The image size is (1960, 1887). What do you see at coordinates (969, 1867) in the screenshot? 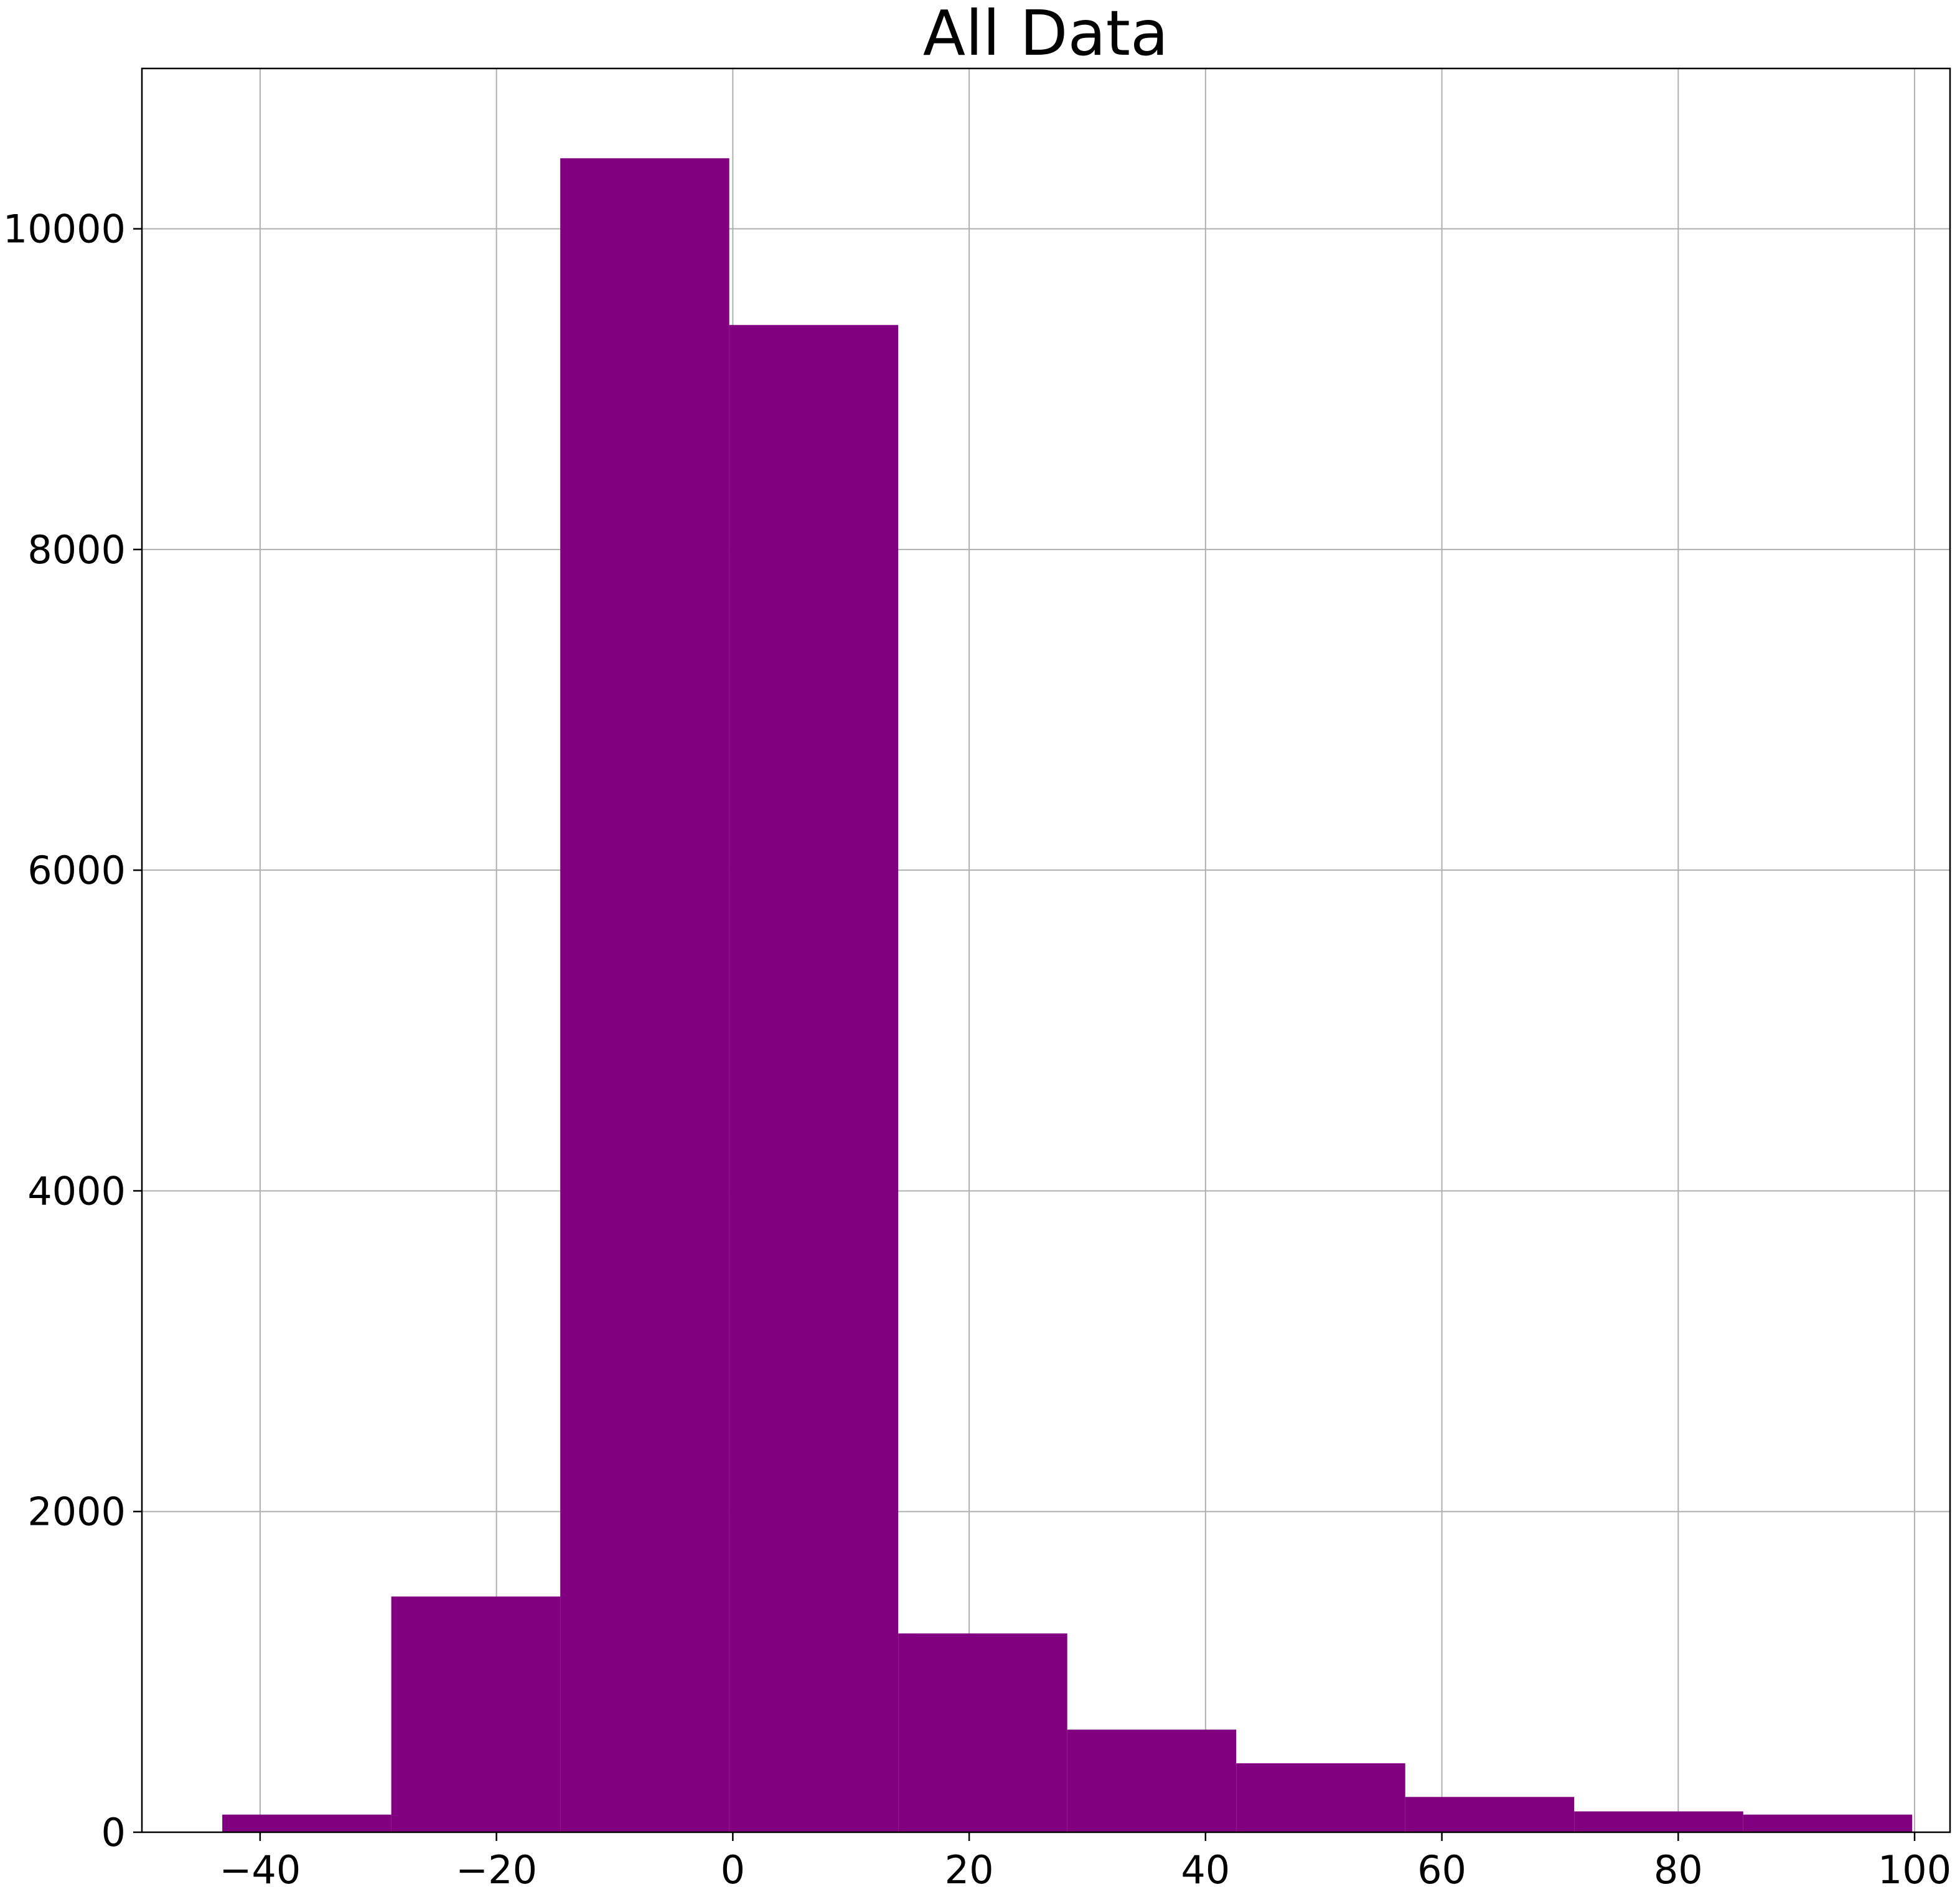
I see `x-tick-label: 20` at bounding box center [969, 1867].